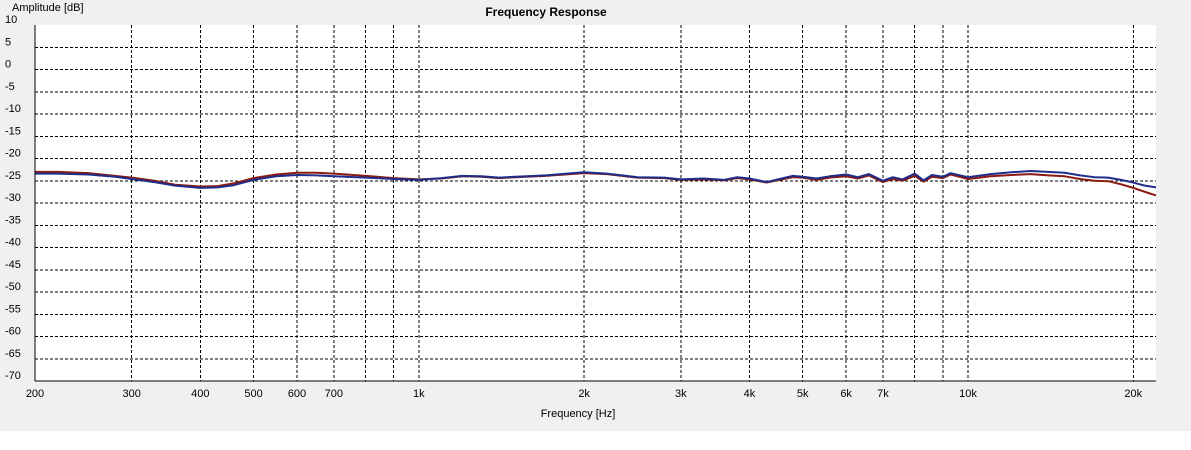  What do you see at coordinates (132, 394) in the screenshot?
I see `x-tick-label: 300` at bounding box center [132, 394].